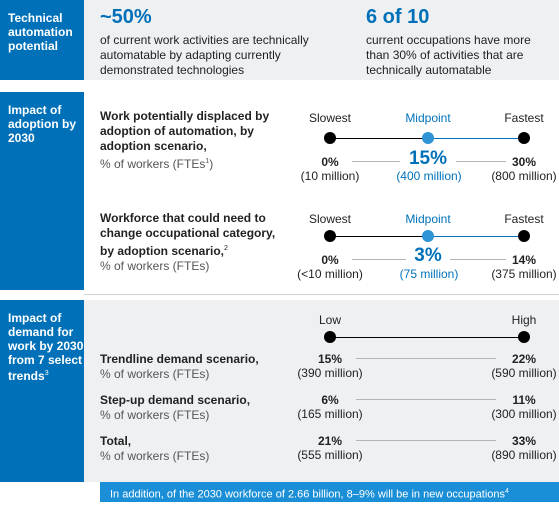 This screenshot has width=559, height=505. I want to click on stepup-sub: % of workers (FTEs), so click(155, 415).